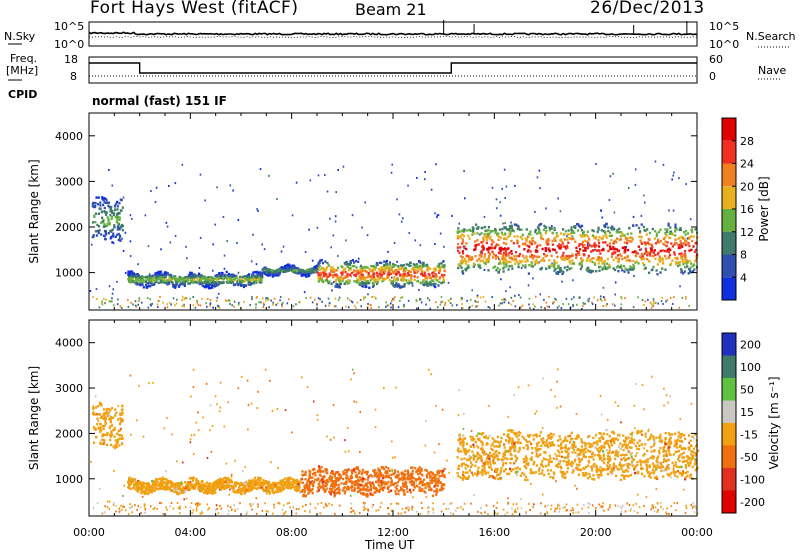 The width and height of the screenshot is (800, 554). What do you see at coordinates (71, 59) in the screenshot?
I see `freq-left-top-tick: 18` at bounding box center [71, 59].